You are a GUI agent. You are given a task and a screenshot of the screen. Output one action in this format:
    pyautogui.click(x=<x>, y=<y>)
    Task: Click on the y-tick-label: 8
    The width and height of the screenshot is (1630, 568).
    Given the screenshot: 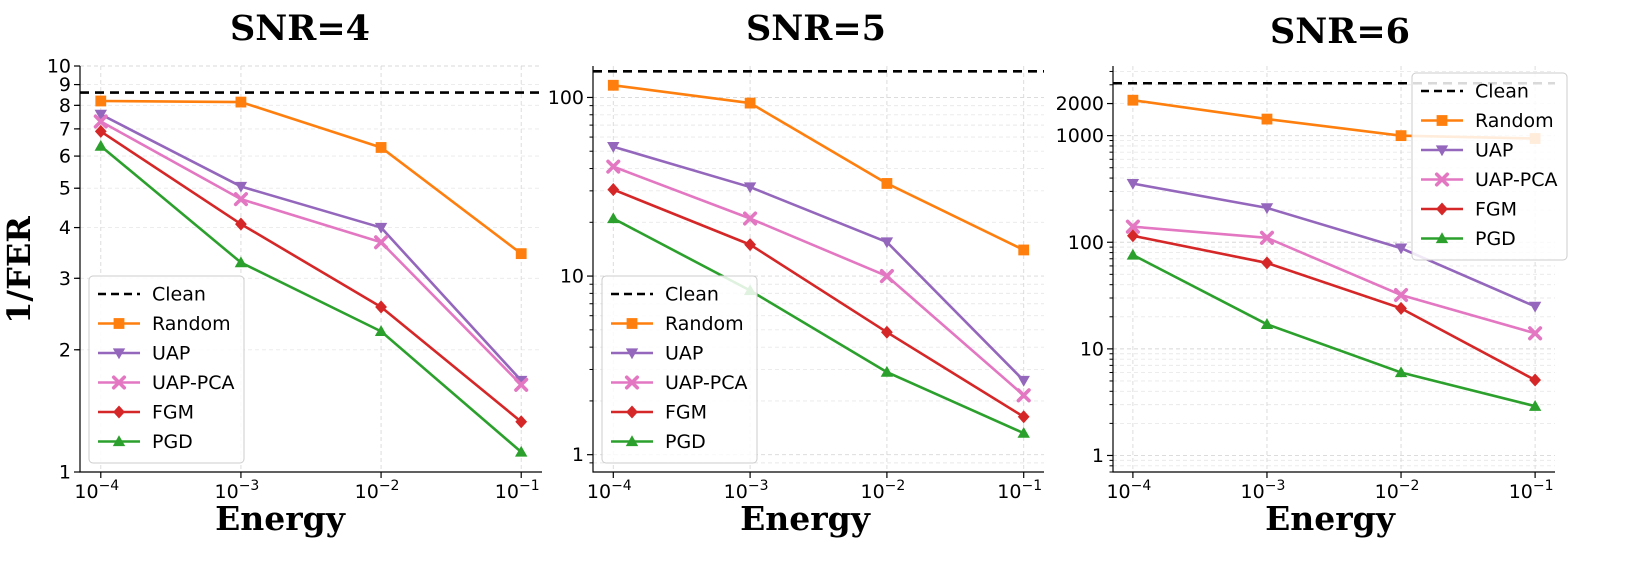 What is the action you would take?
    pyautogui.click(x=65, y=106)
    